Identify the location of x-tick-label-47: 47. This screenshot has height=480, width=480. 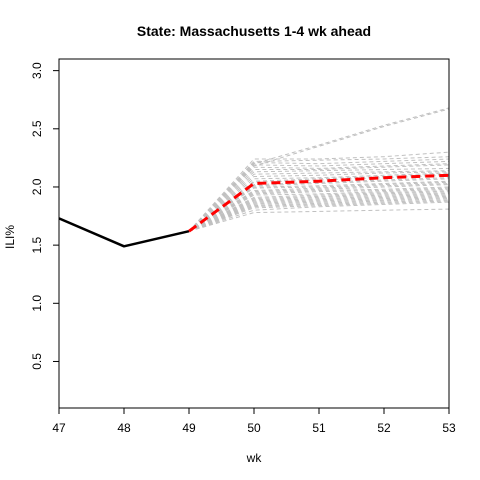
(59, 428).